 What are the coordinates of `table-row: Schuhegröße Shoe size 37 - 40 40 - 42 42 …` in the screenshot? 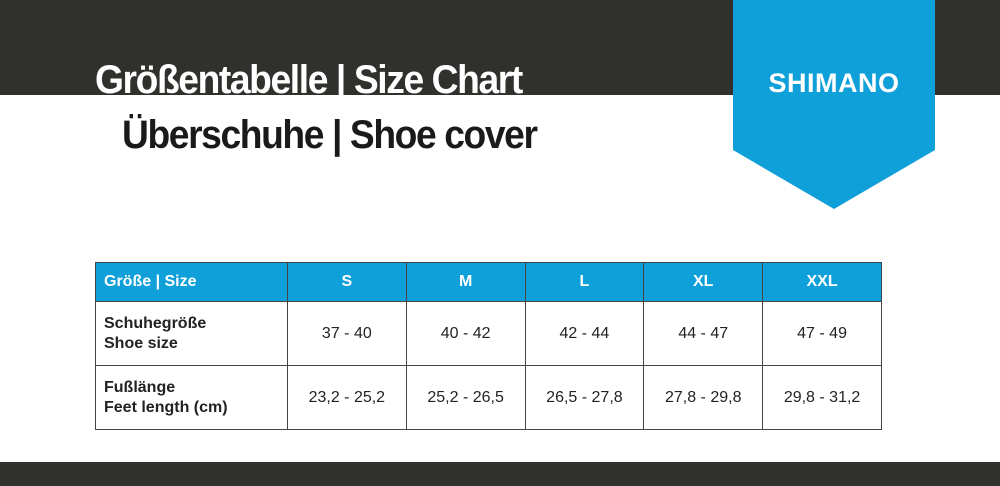 It's located at (488, 333).